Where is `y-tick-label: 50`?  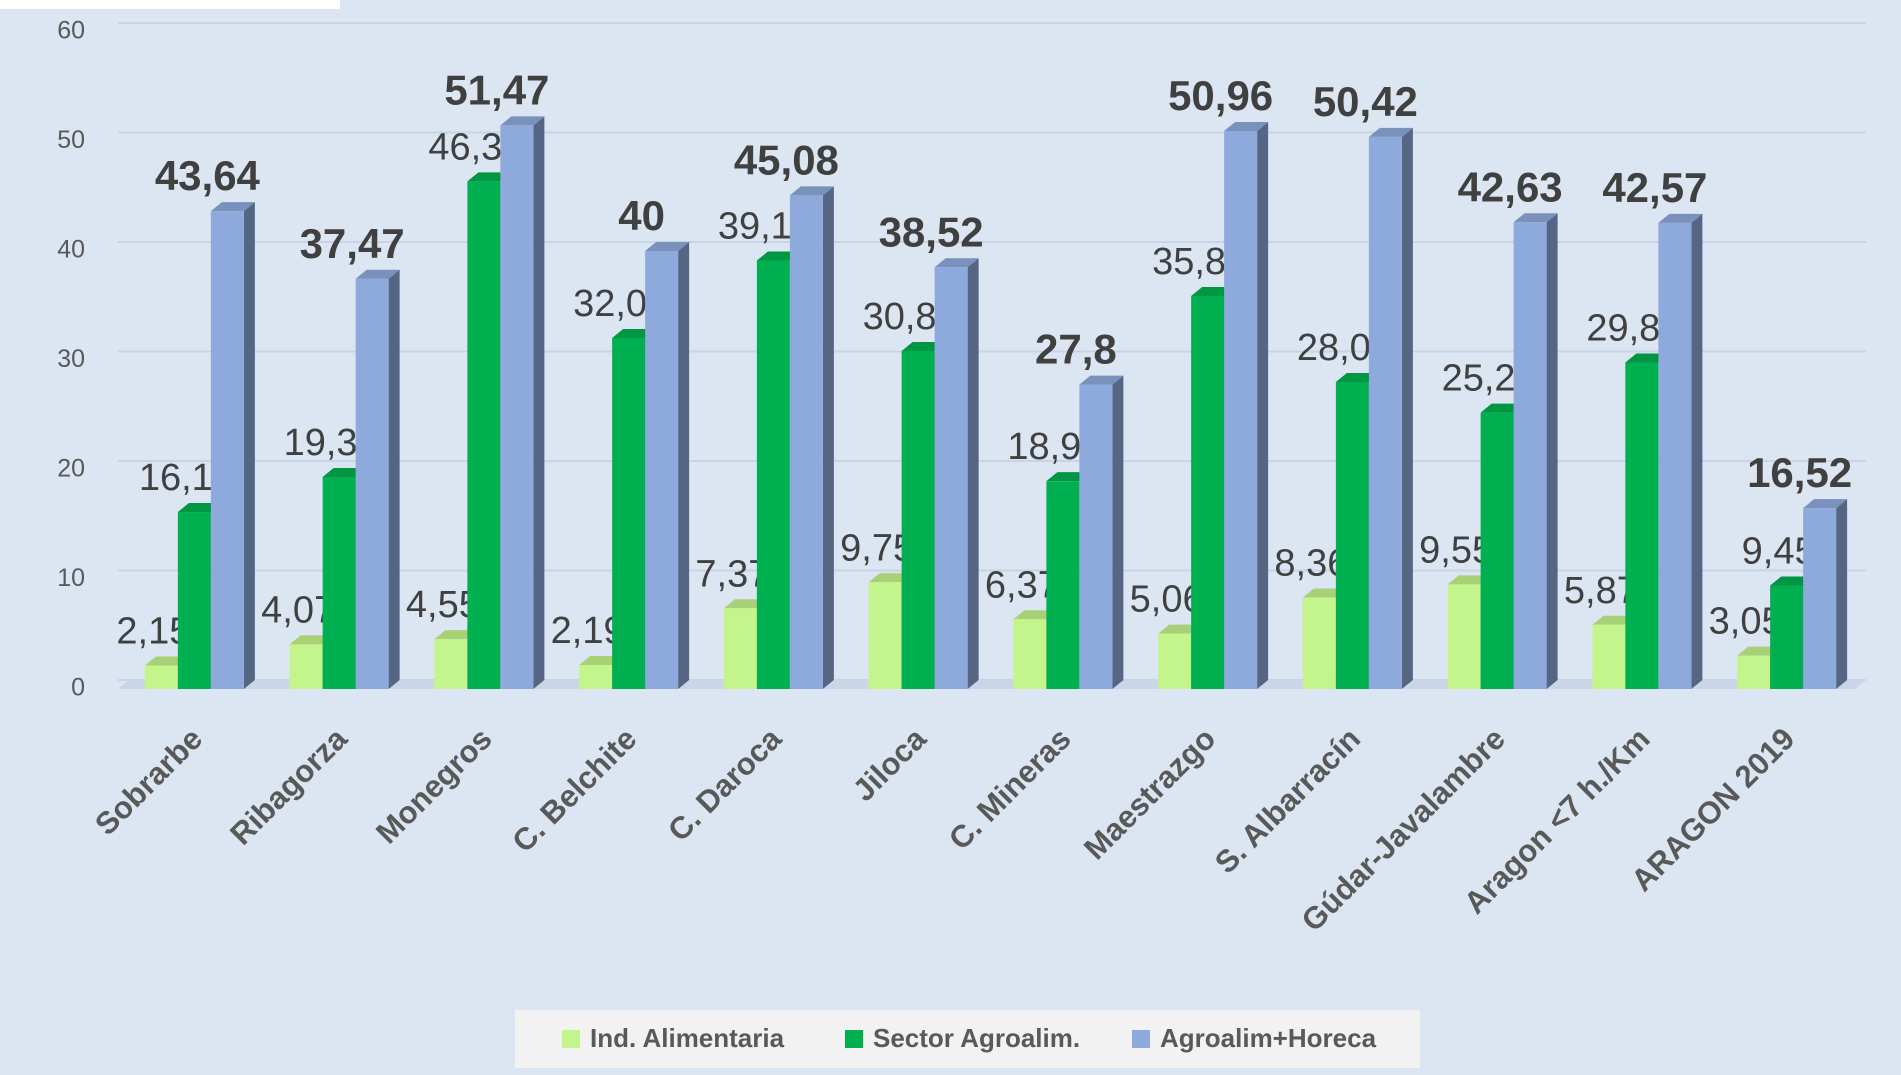 y-tick-label: 50 is located at coordinates (71, 140).